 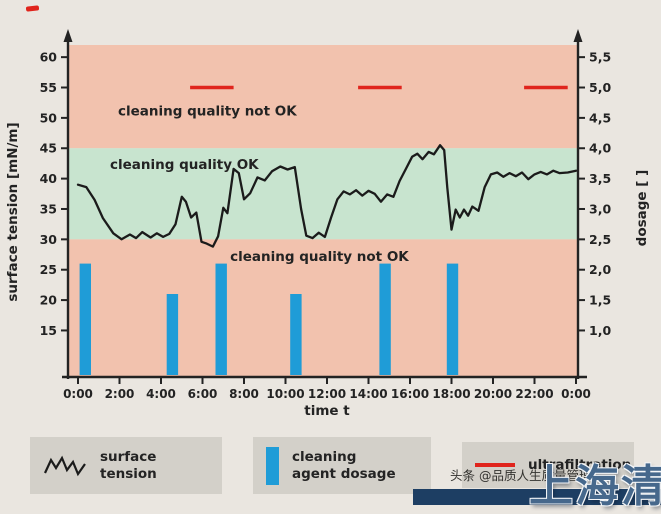 I want to click on x-tick-label: 22:00, so click(x=534, y=394).